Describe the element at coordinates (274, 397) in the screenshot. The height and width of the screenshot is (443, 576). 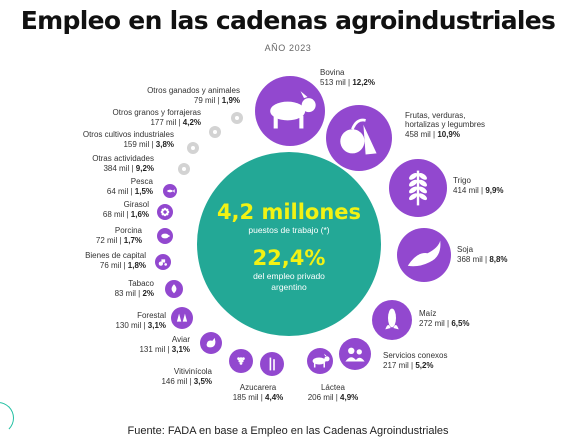
I see `pct-text: 4,4%` at that location.